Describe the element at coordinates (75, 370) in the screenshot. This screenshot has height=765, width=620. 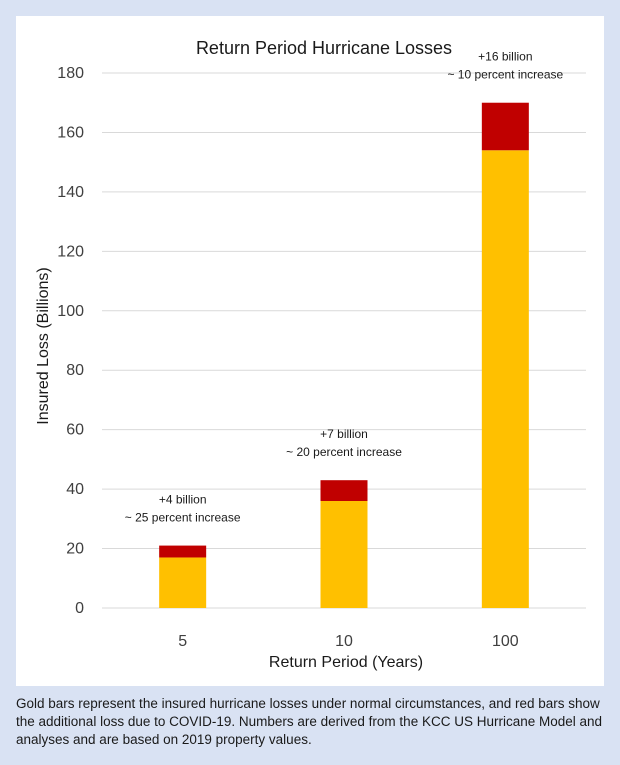
I see `y-tick-label: 80` at that location.